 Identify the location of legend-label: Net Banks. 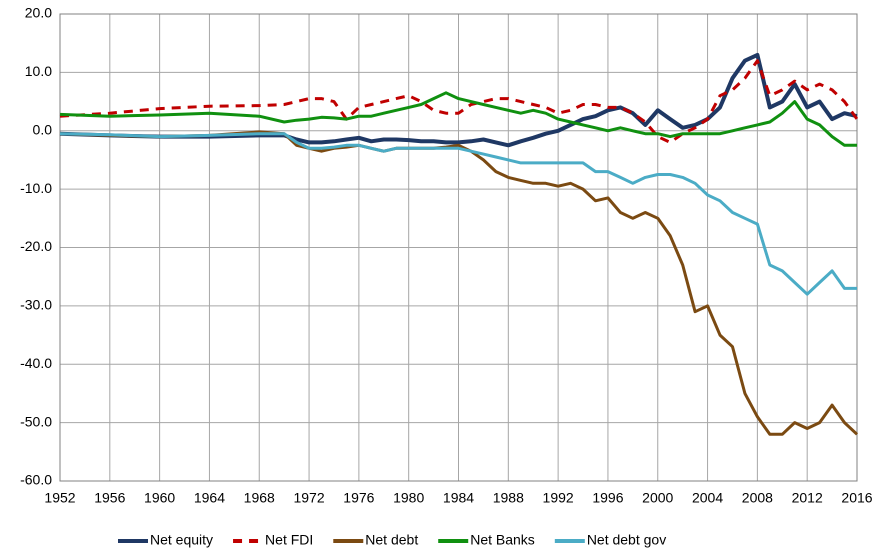
(502, 540).